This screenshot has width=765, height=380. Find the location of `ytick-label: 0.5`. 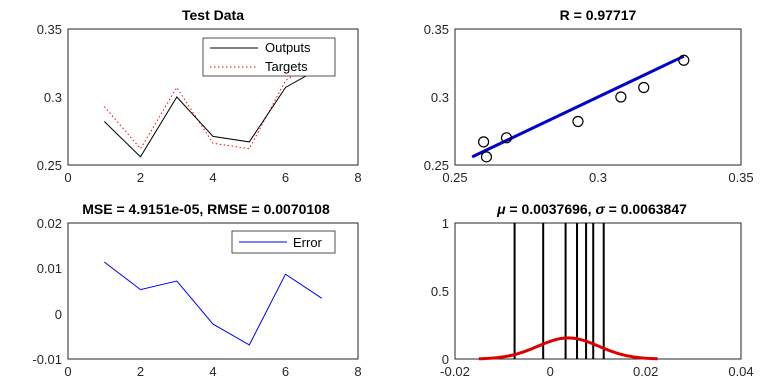

ytick-label: 0.5 is located at coordinates (440, 291).